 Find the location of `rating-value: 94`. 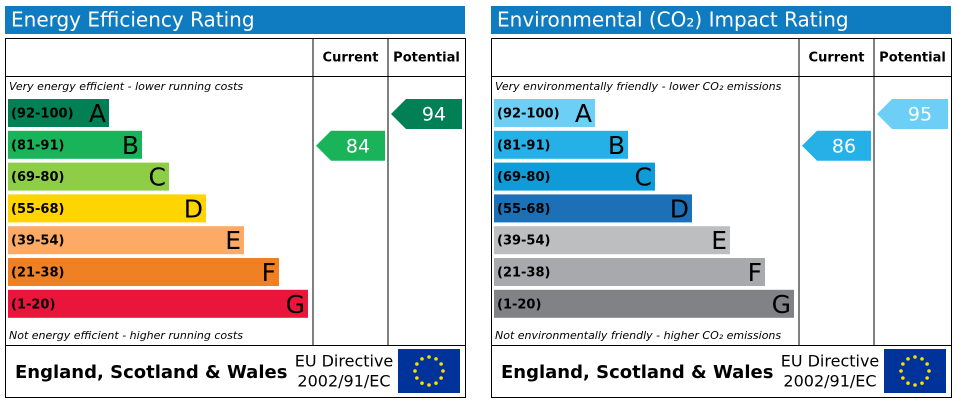

rating-value: 94 is located at coordinates (434, 115).